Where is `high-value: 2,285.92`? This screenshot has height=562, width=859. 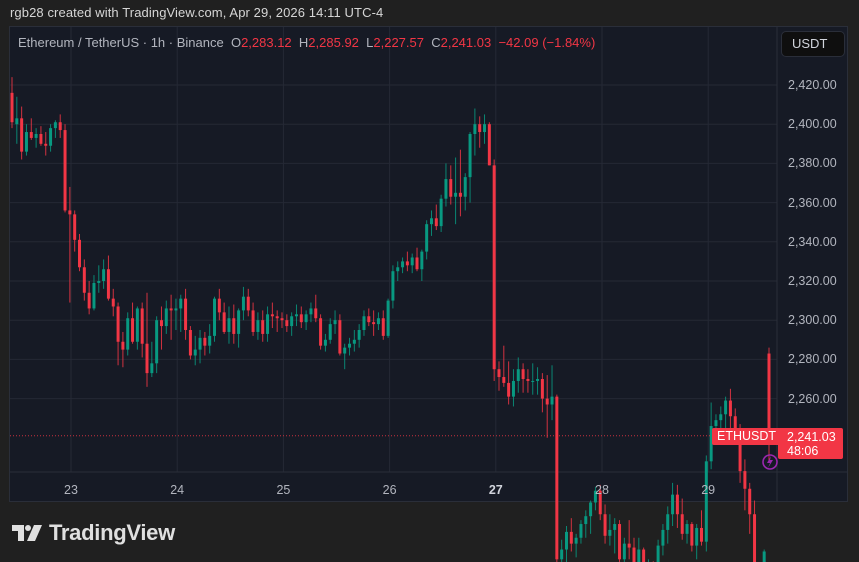 high-value: 2,285.92 is located at coordinates (333, 42).